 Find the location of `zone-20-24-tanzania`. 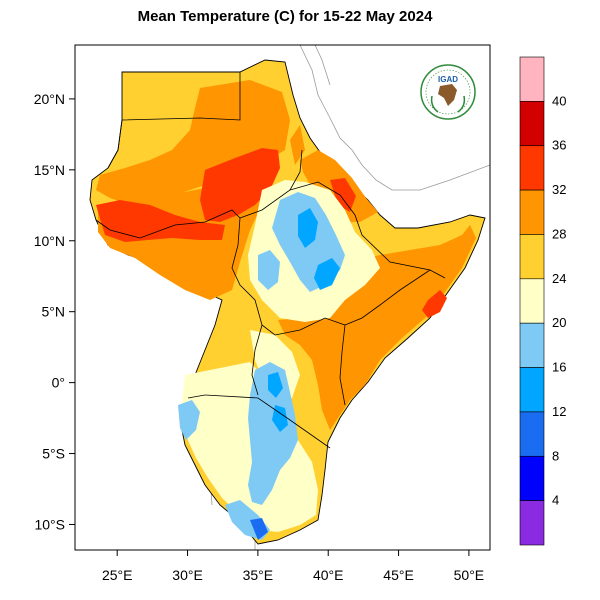

zone-20-24-tanzania is located at coordinates (249, 447).